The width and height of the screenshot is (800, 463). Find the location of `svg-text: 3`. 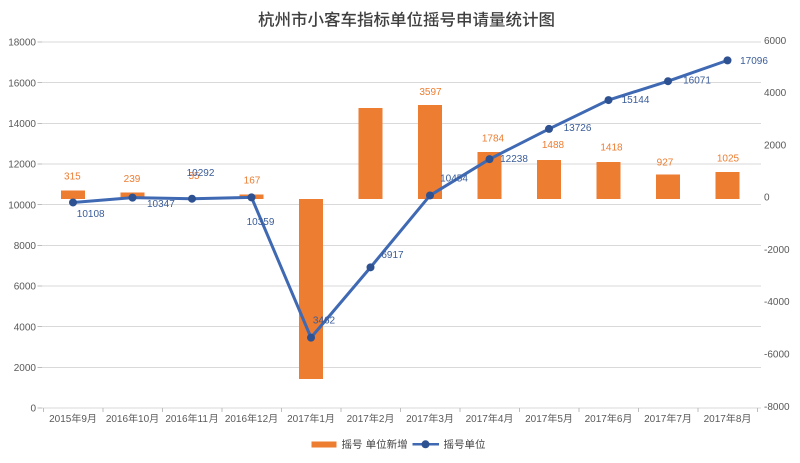

svg-text: 3 is located at coordinates (441, 419).